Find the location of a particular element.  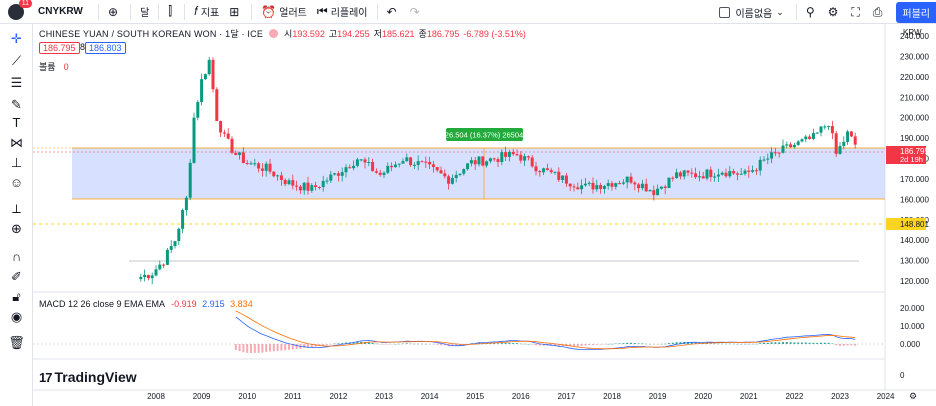

time-axis-tick: 2017 is located at coordinates (567, 396).